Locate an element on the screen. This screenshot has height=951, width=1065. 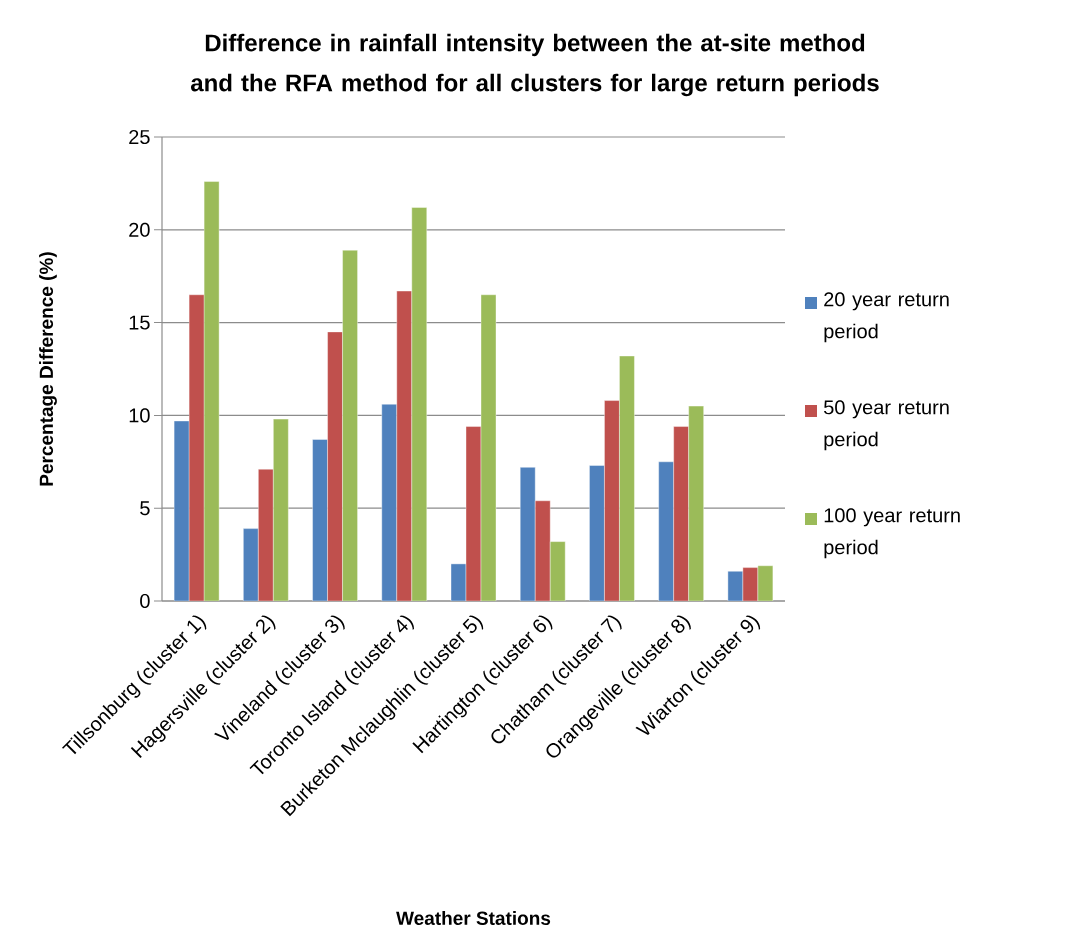
chart-title: Difference in rainfall intensity between the at-site method and the RFA method for all clusters for large return periods is located at coordinates (535, 65).